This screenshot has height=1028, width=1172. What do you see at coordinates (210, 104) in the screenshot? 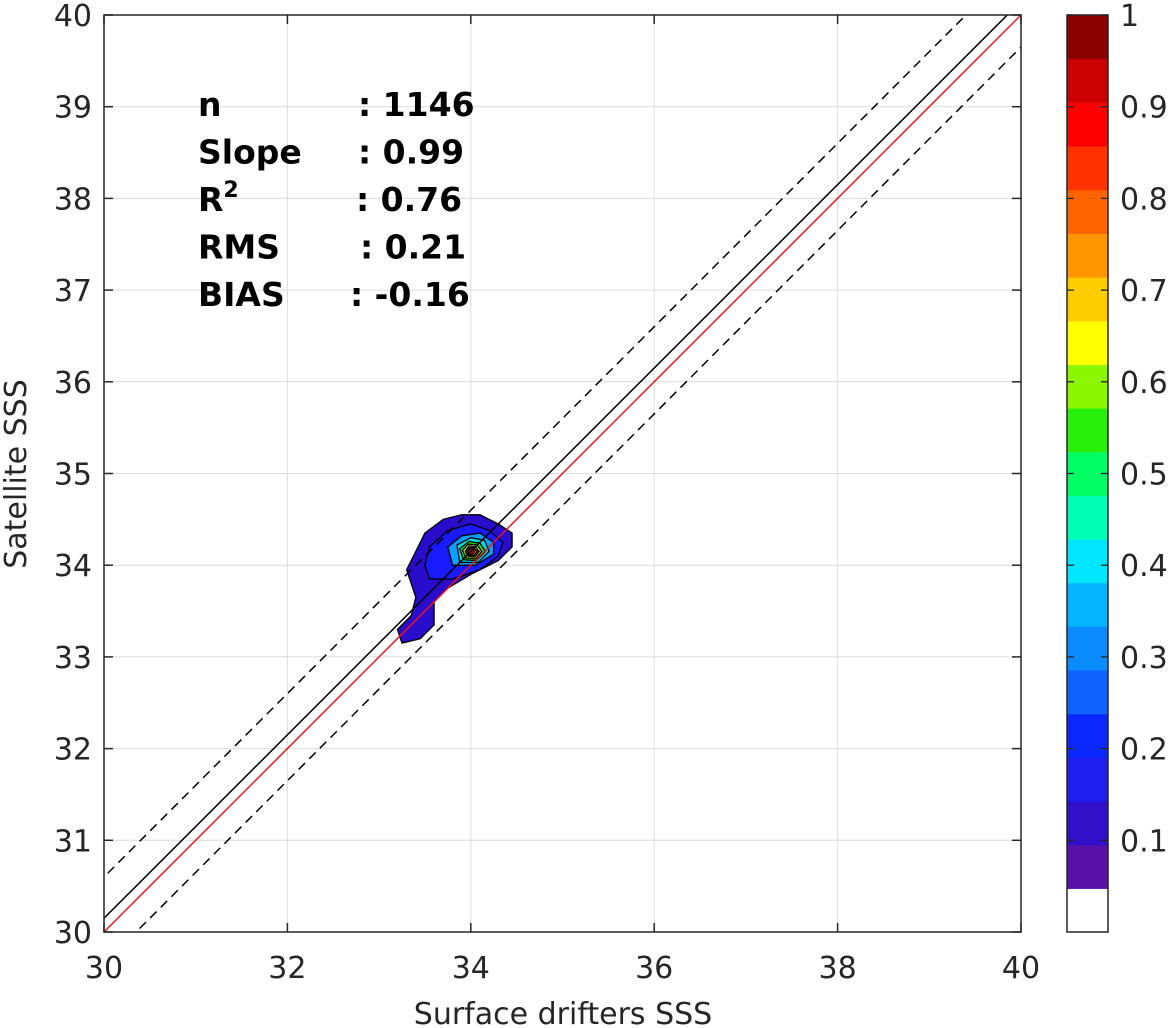
I see `stat-label-0: n` at bounding box center [210, 104].